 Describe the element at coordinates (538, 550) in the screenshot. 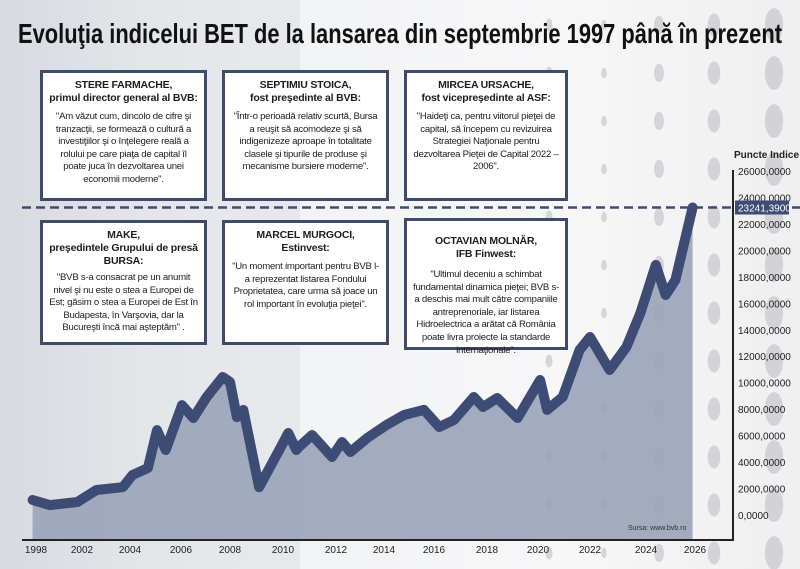

I see `x-tick-label: 2020` at that location.